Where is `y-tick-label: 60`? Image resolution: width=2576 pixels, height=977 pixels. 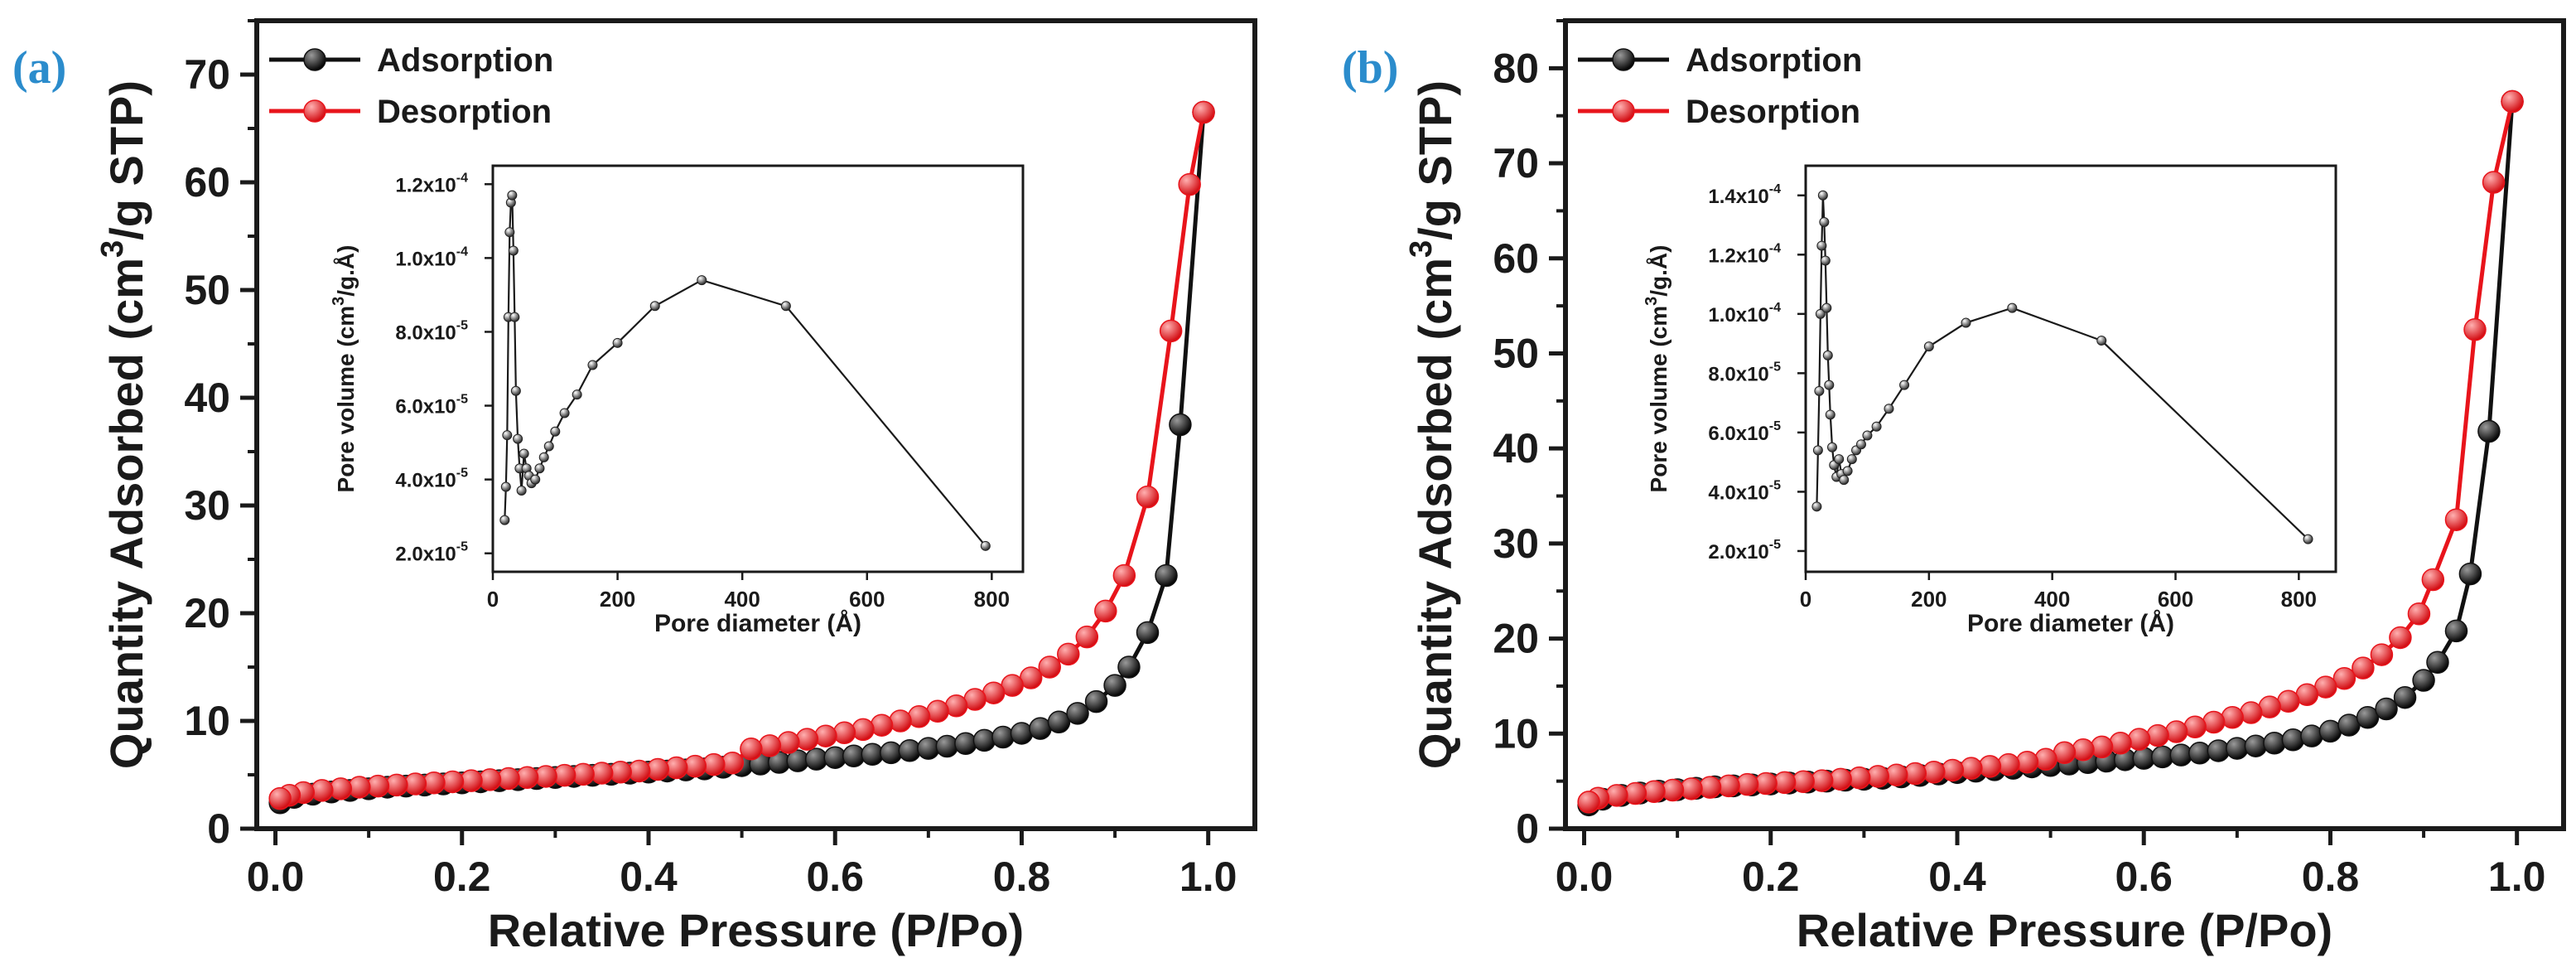
y-tick-label: 60 is located at coordinates (207, 182).